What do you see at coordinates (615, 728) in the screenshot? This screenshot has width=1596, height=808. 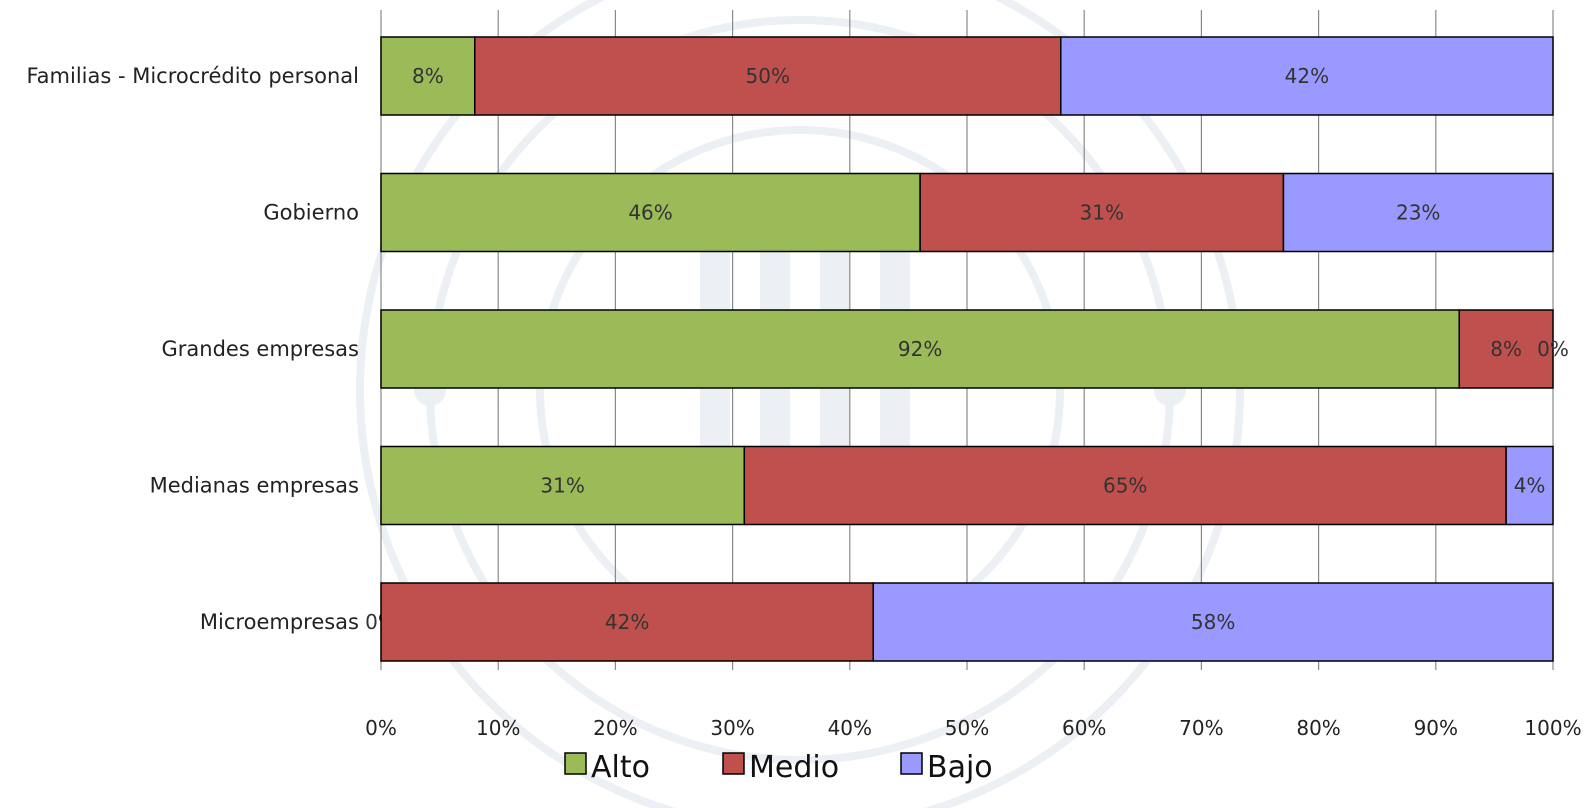 I see `x-tick-label: 20%` at bounding box center [615, 728].